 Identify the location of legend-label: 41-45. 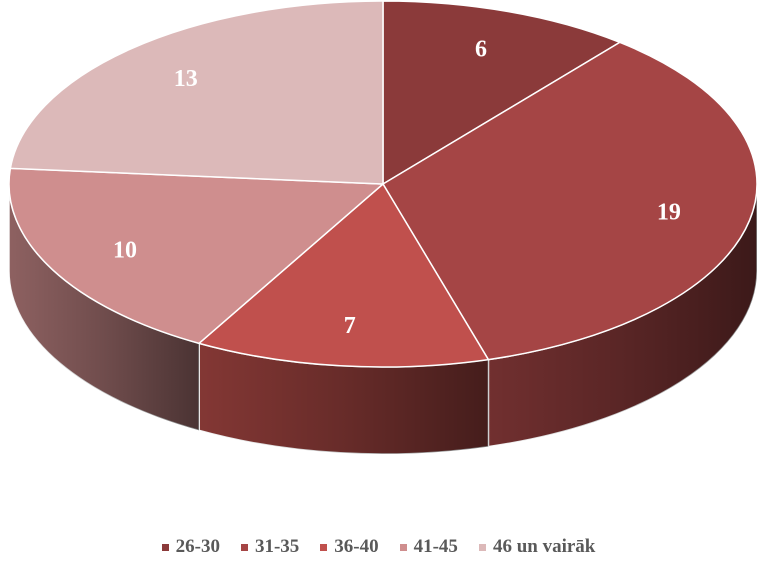
(435, 546).